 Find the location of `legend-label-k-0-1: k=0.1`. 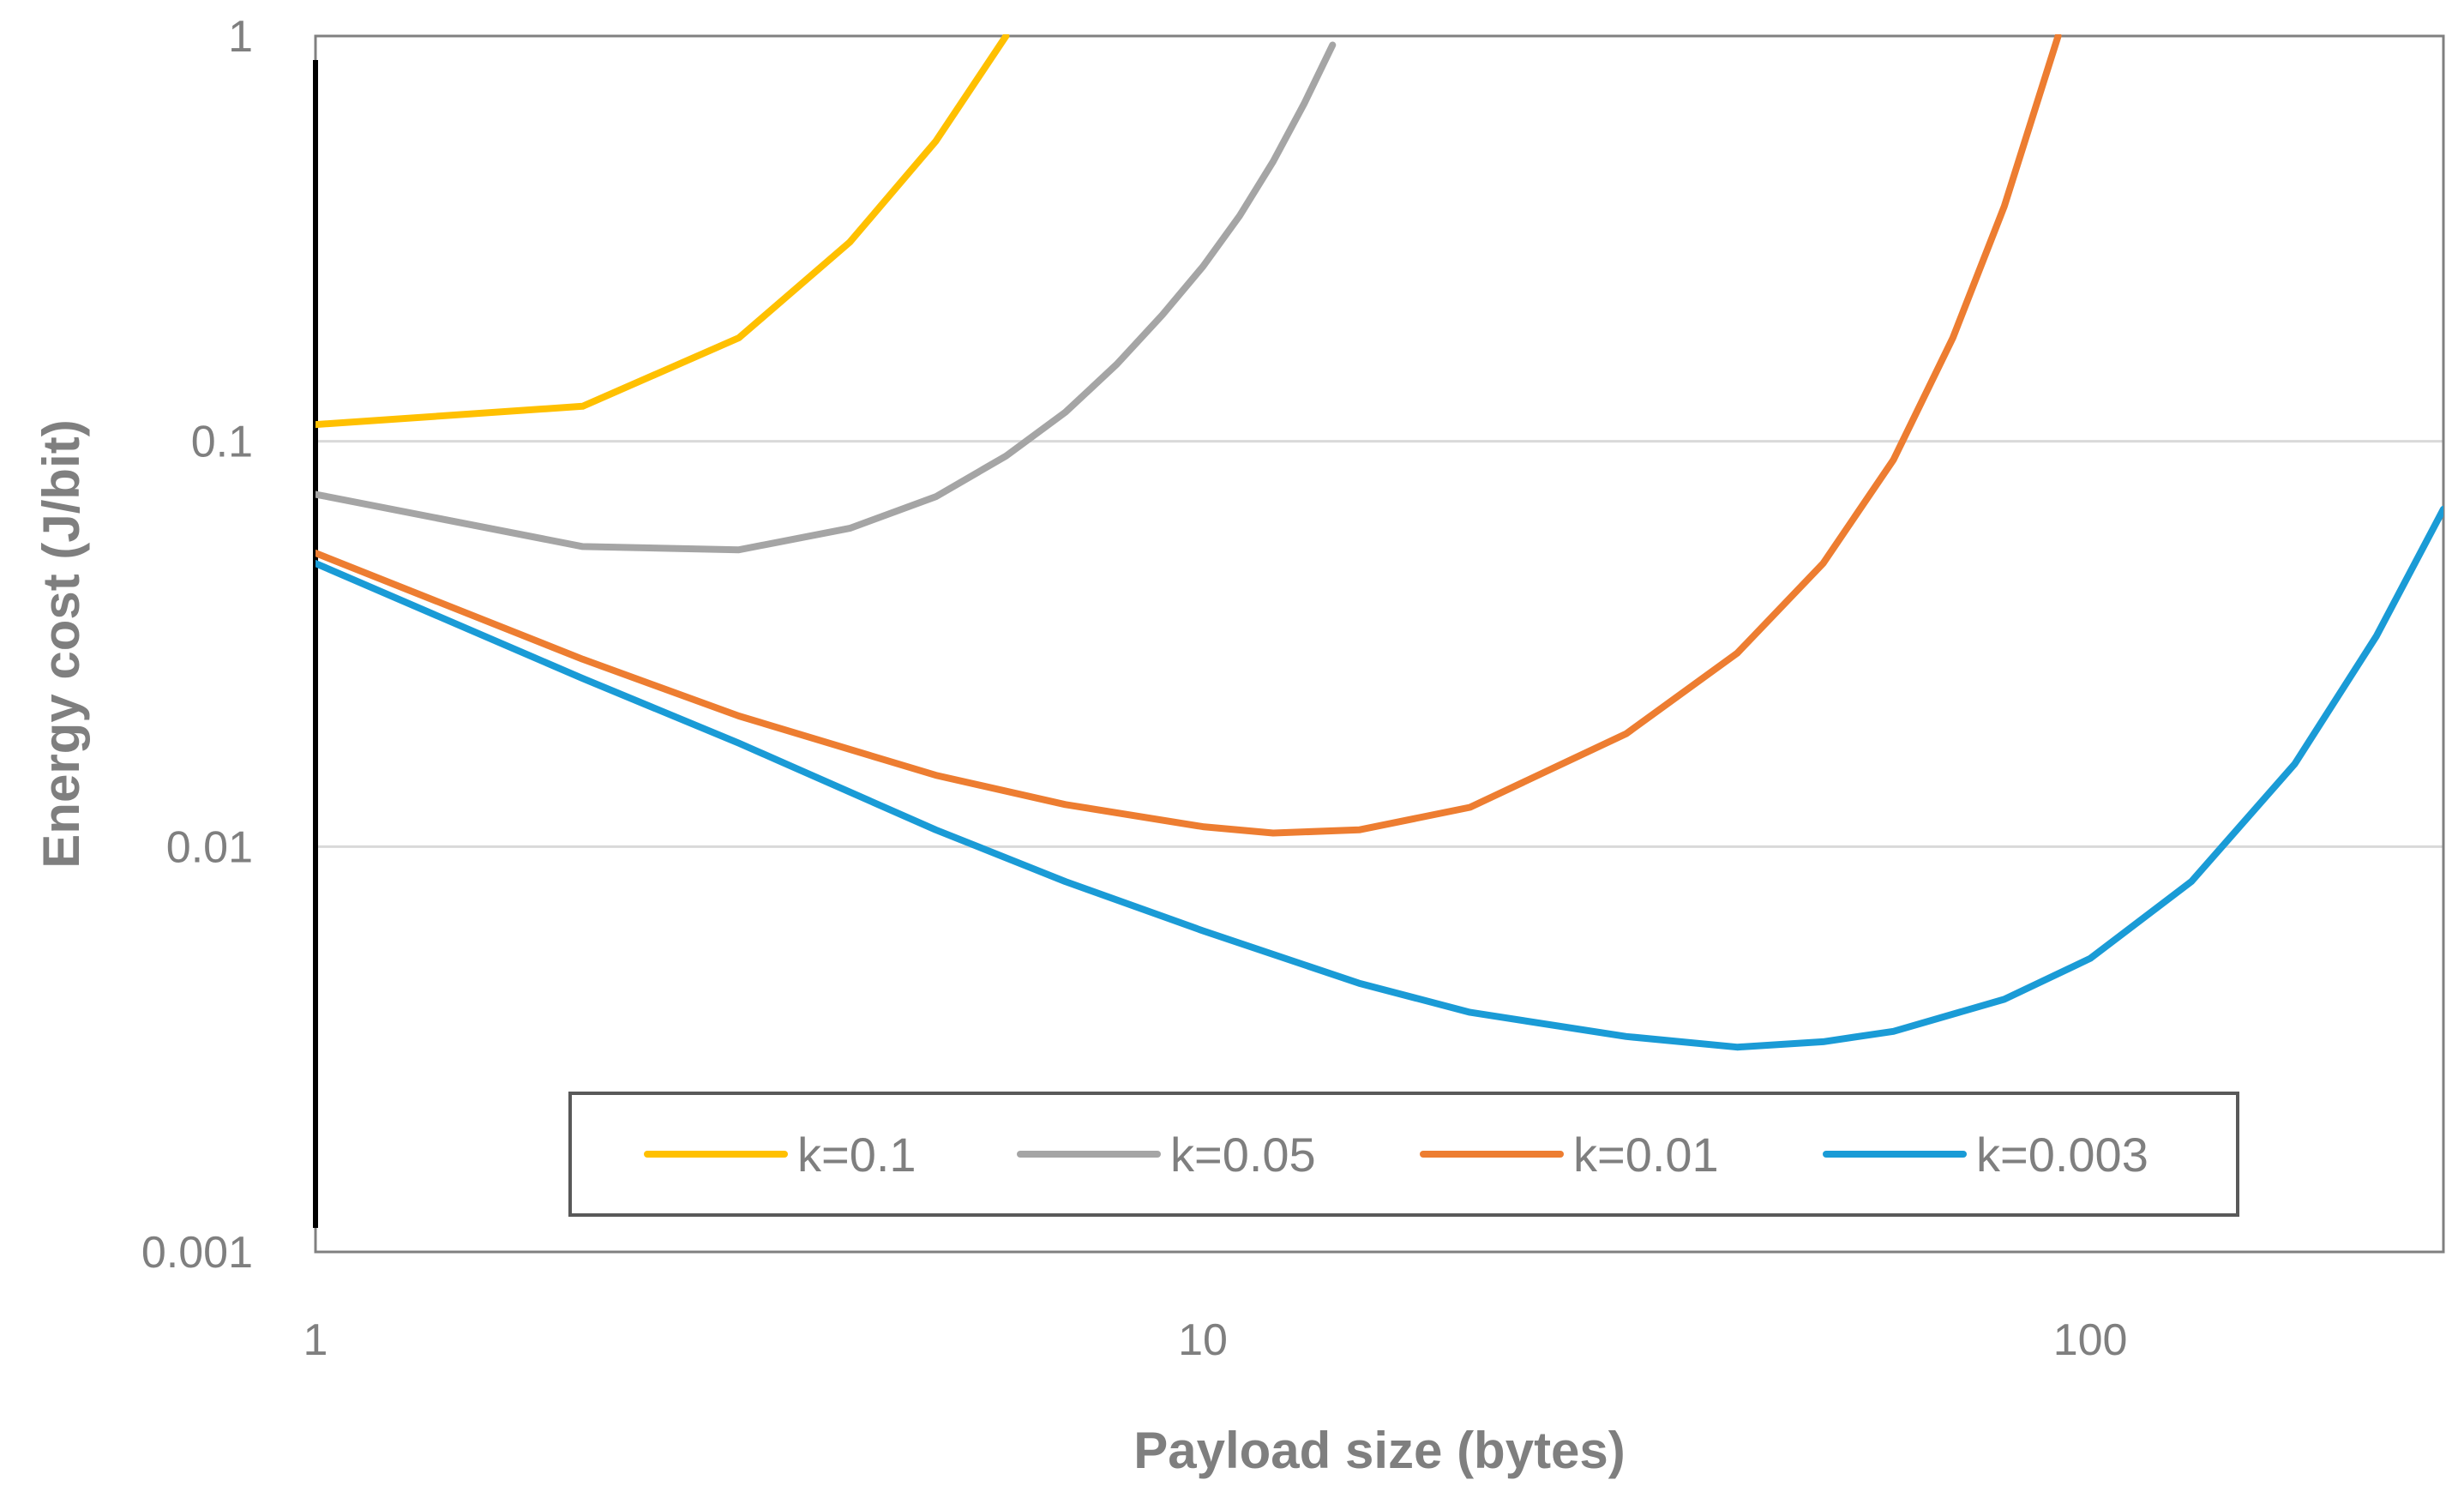

legend-label-k-0-1: k=0.1 is located at coordinates (856, 1155).